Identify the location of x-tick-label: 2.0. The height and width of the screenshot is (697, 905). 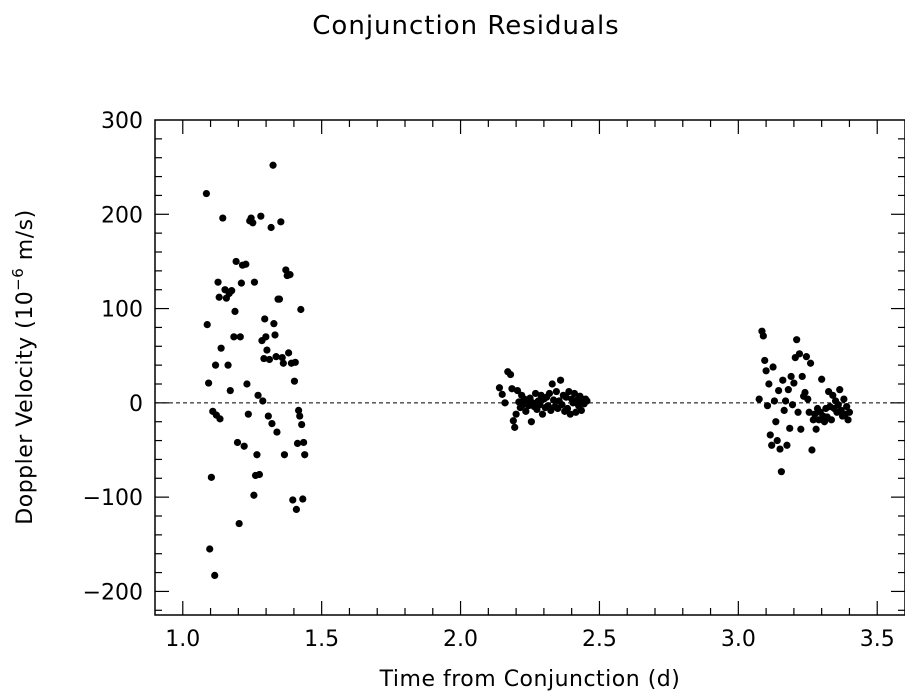
(460, 639).